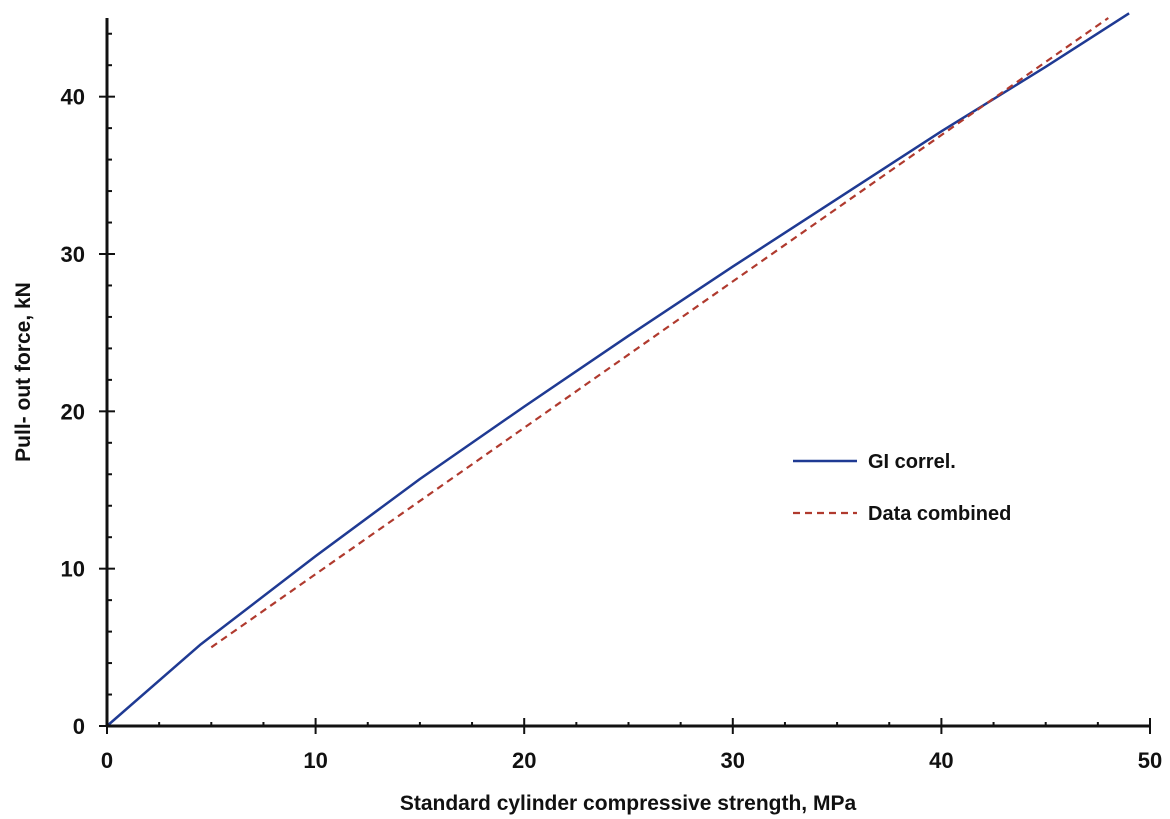  What do you see at coordinates (23, 372) in the screenshot?
I see `y-axis-title: Pull- out force, kN` at bounding box center [23, 372].